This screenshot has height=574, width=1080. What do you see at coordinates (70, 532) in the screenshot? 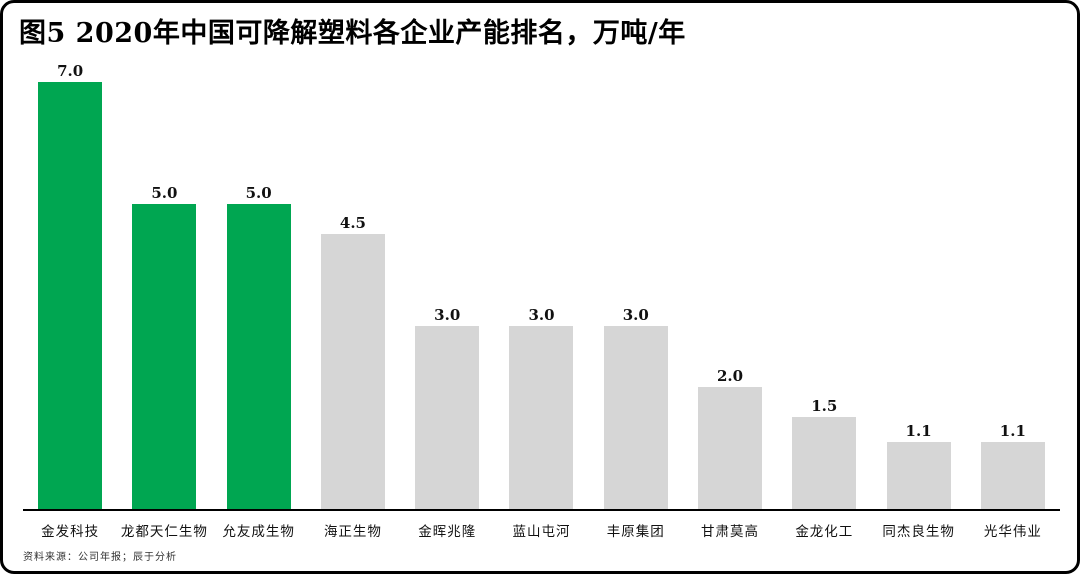
I see `bar-category-label: 金发科技` at bounding box center [70, 532].